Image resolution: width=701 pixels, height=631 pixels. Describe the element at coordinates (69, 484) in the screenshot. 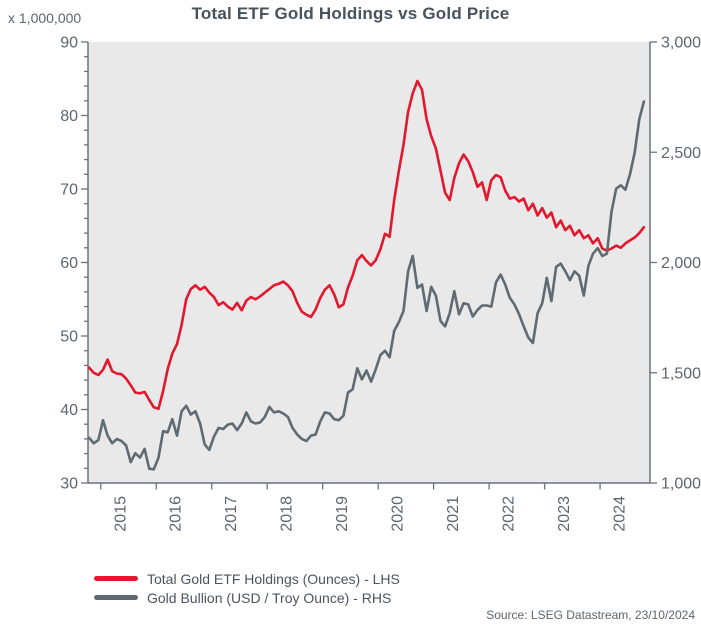

I see `left-axis-tick-label: 30` at that location.